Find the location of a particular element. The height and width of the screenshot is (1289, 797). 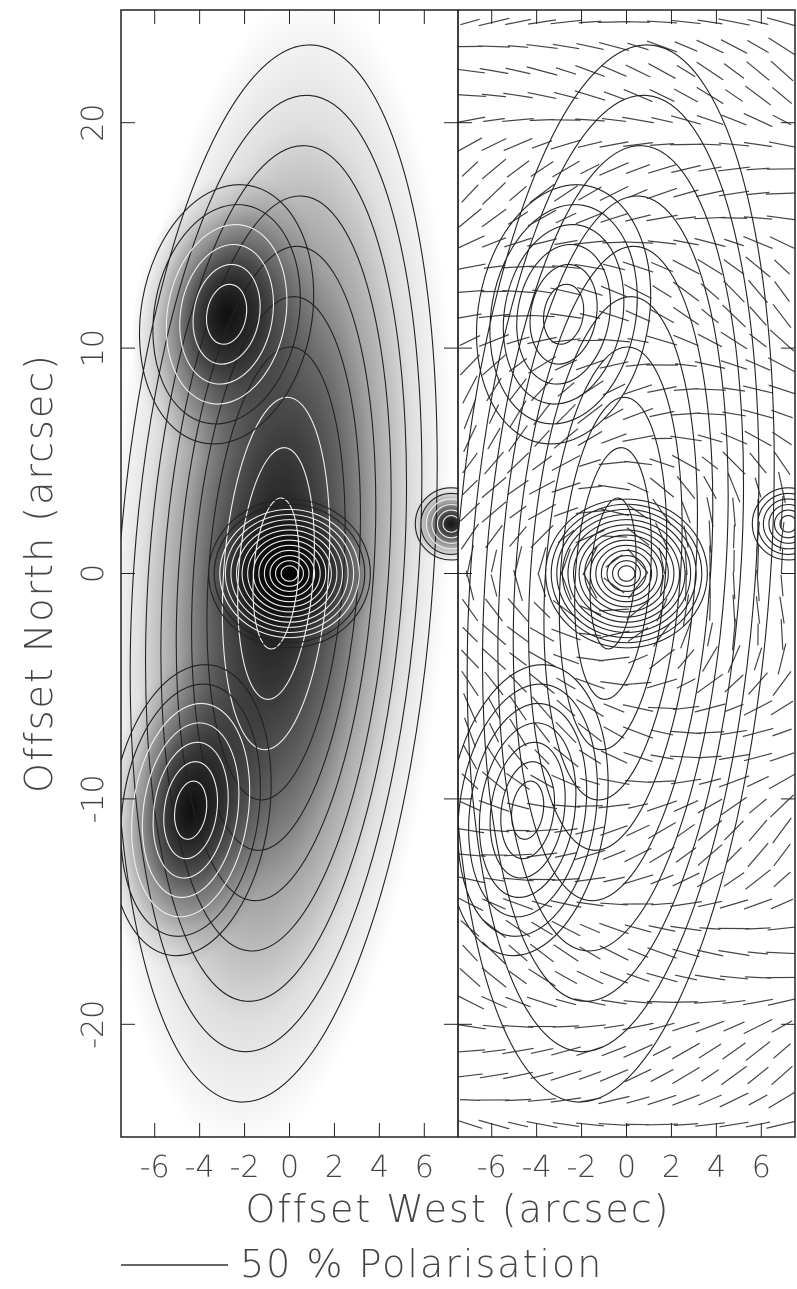

x-axis-label: Offset West (arcsec) is located at coordinates (457, 1209).